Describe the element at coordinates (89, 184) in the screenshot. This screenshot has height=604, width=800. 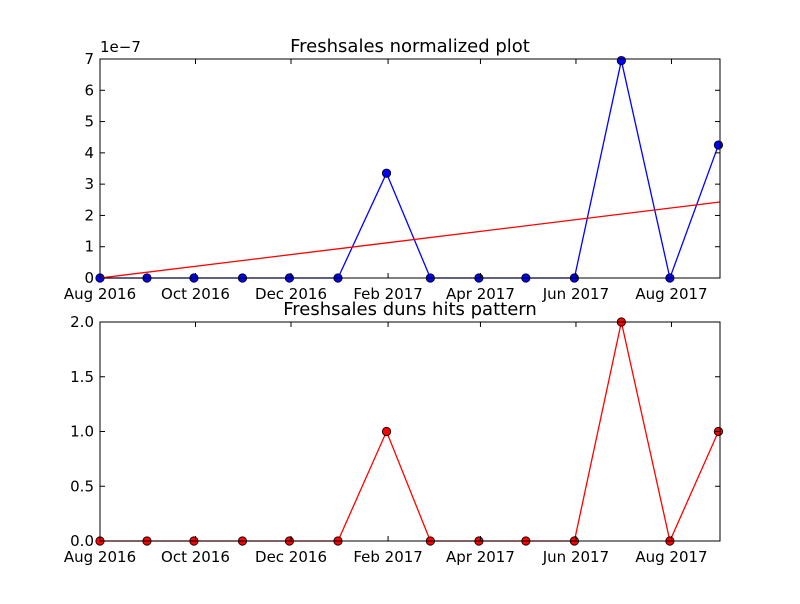
I see `y-tick-label: 3` at that location.